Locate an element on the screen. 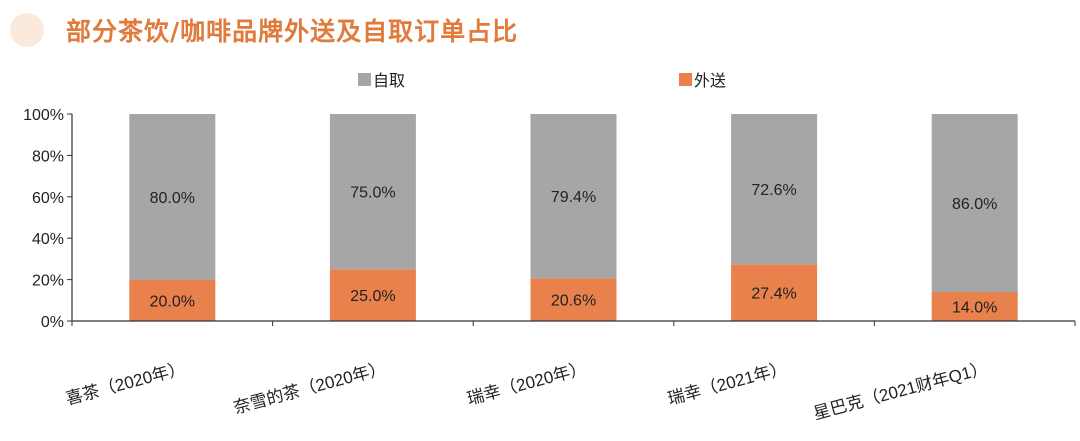  data-label-pickup: 79.4% is located at coordinates (573, 197).